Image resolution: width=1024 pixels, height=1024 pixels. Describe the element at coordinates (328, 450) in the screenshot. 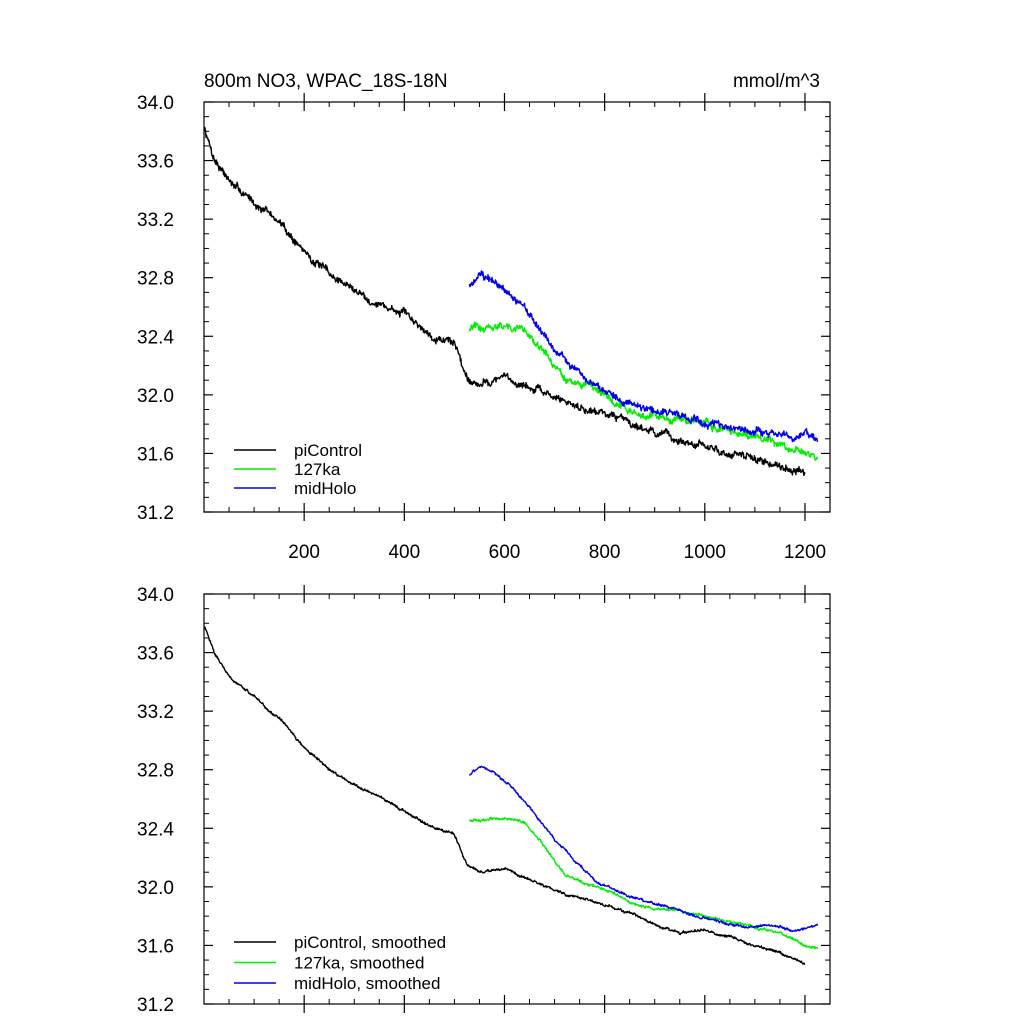

I see `legend-label: piControl` at that location.